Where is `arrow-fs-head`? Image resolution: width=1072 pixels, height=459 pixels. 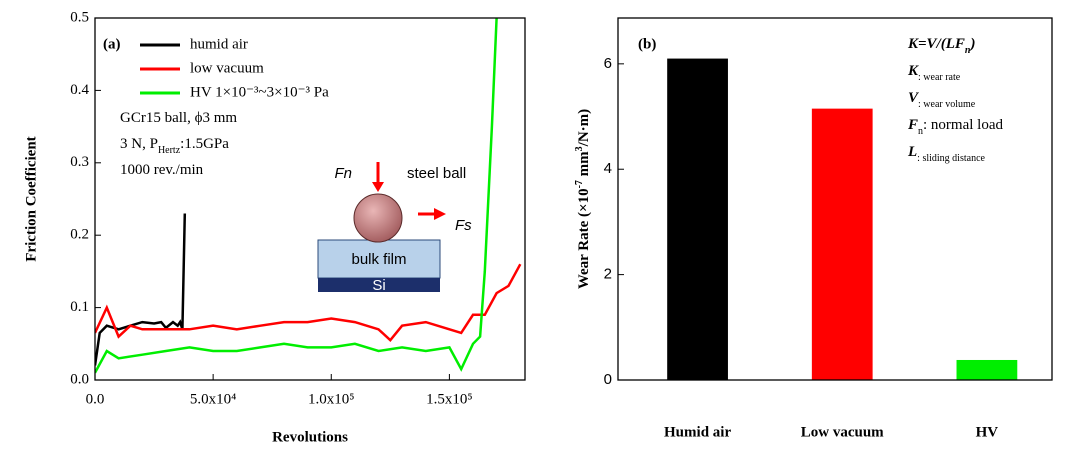 arrow-fs-head is located at coordinates (440, 214).